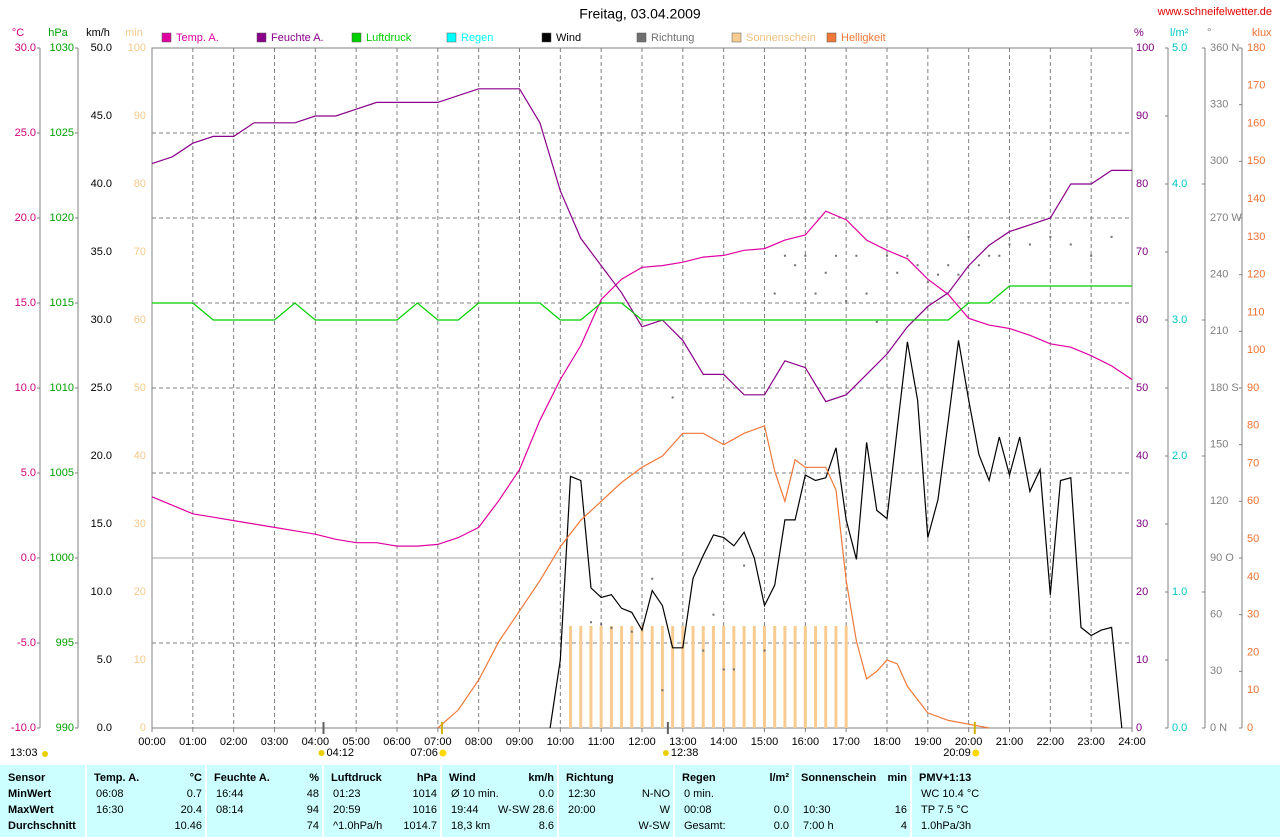  Describe the element at coordinates (140, 320) in the screenshot. I see `y-tick-label: 60` at that location.